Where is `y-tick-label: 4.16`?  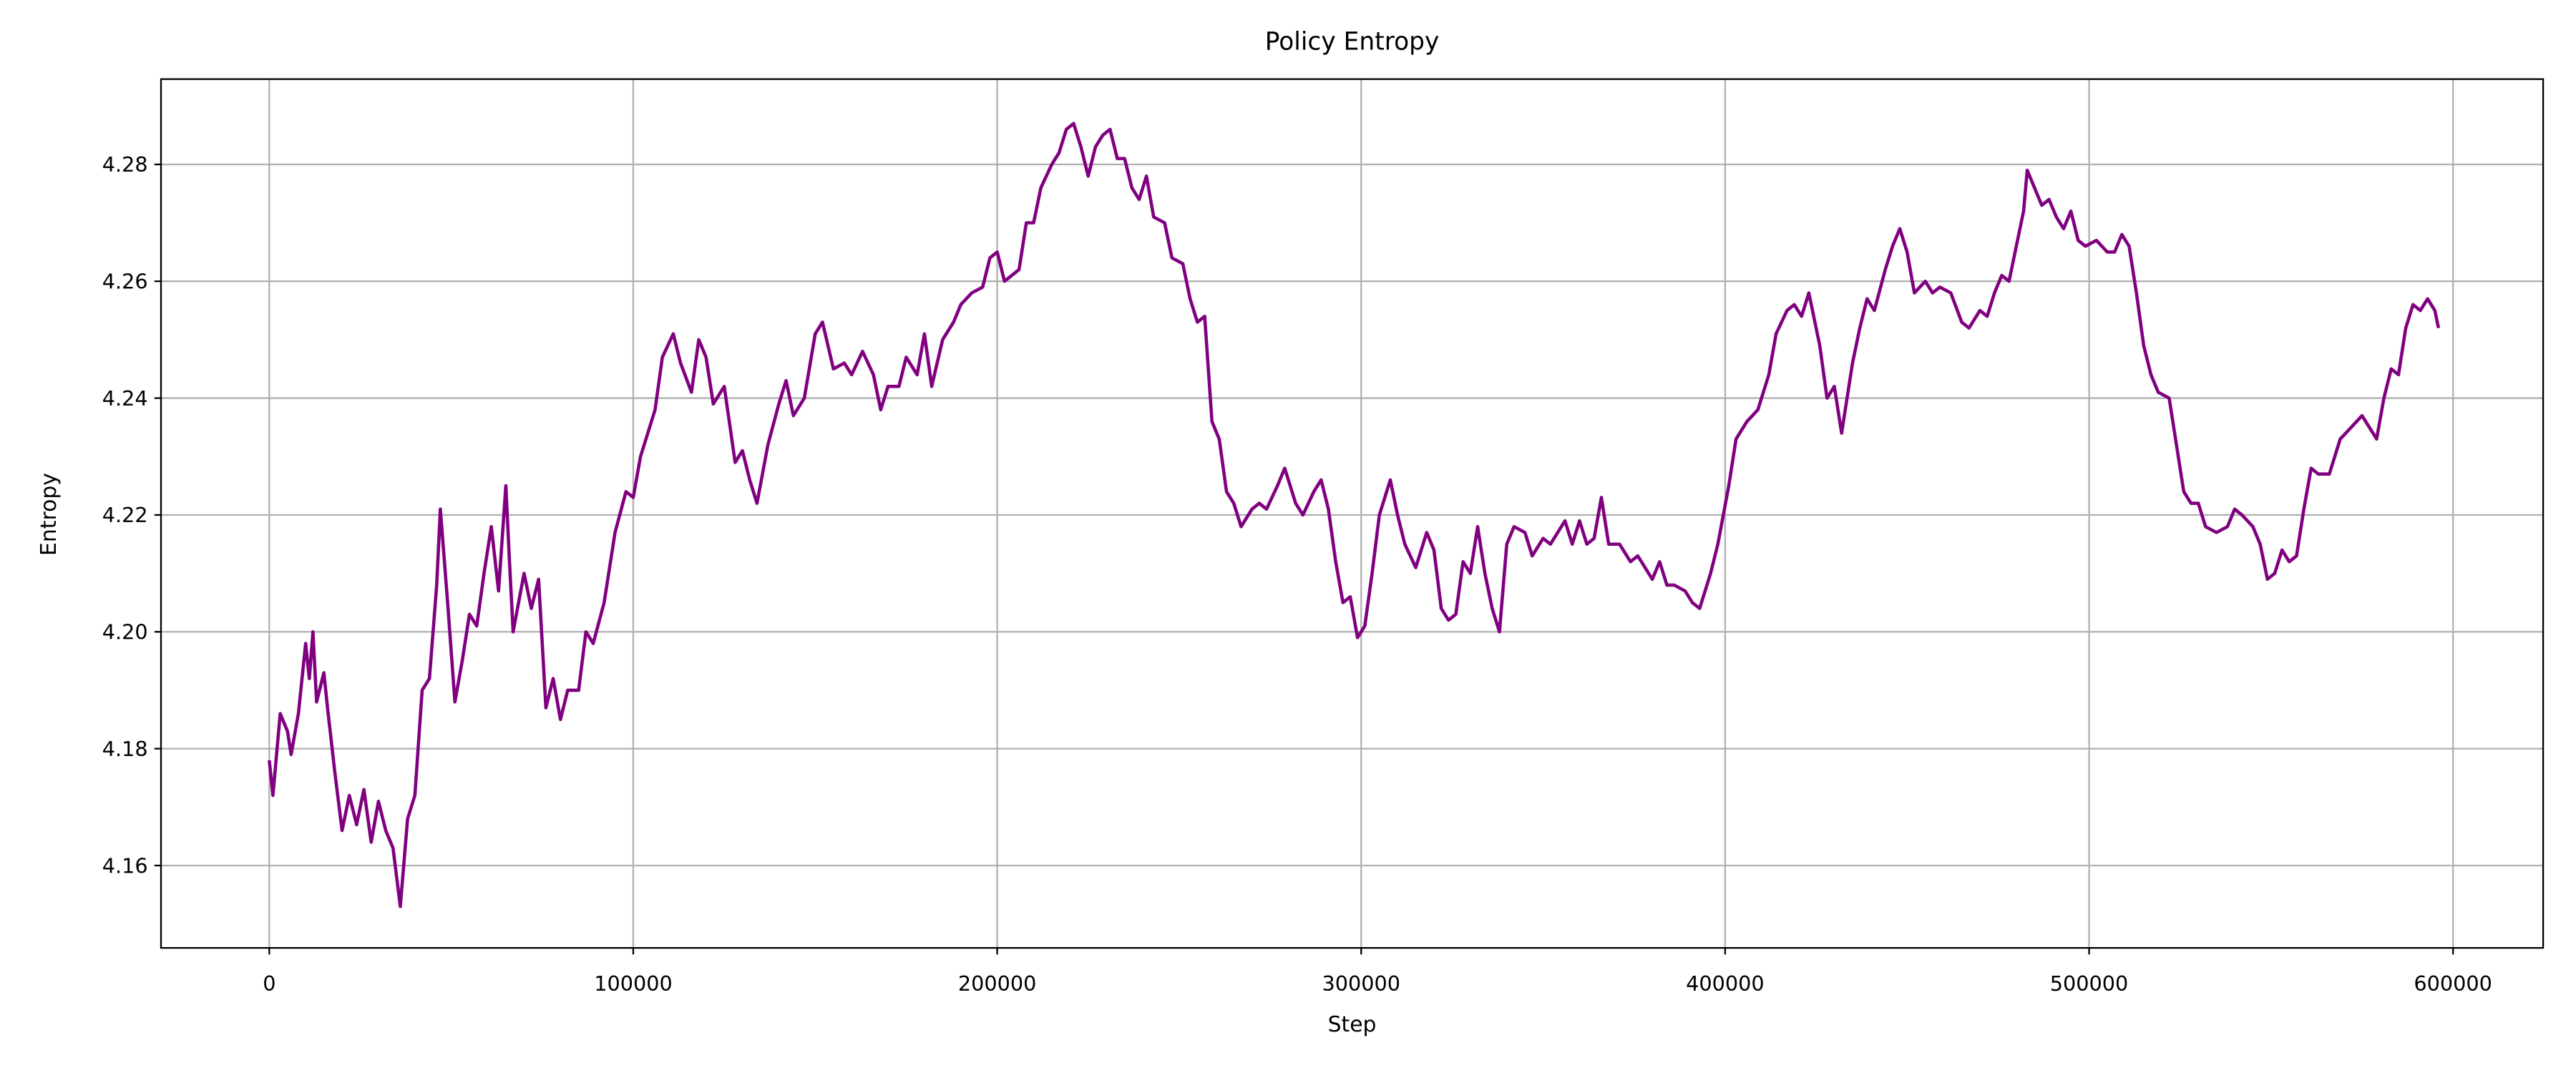
y-tick-label: 4.16 is located at coordinates (125, 865).